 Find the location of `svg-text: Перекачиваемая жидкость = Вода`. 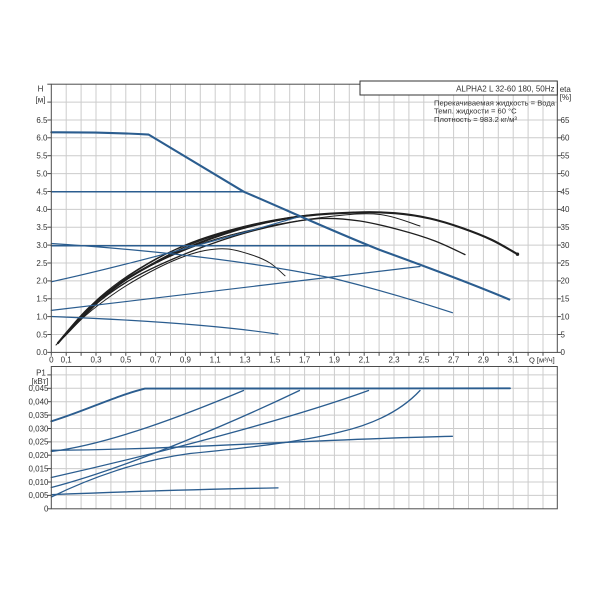

svg-text: Перекачиваемая жидкость = Вода is located at coordinates (495, 102).